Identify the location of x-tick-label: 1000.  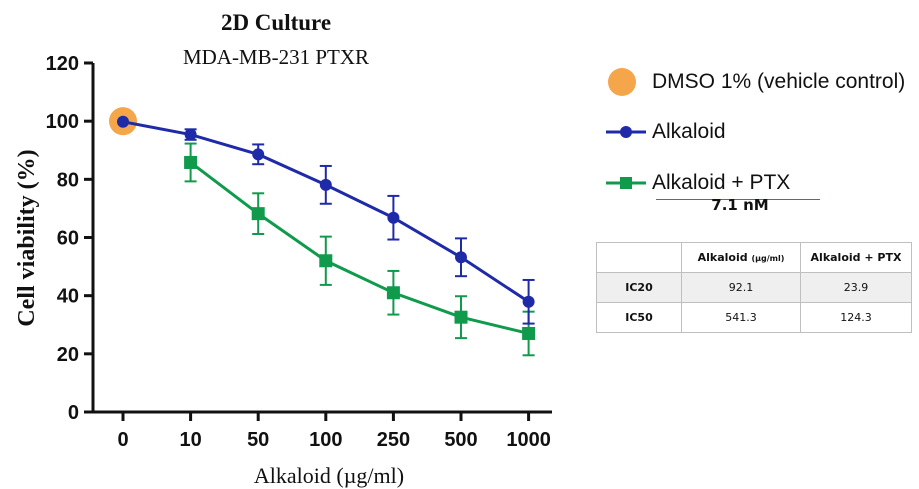
(528, 440).